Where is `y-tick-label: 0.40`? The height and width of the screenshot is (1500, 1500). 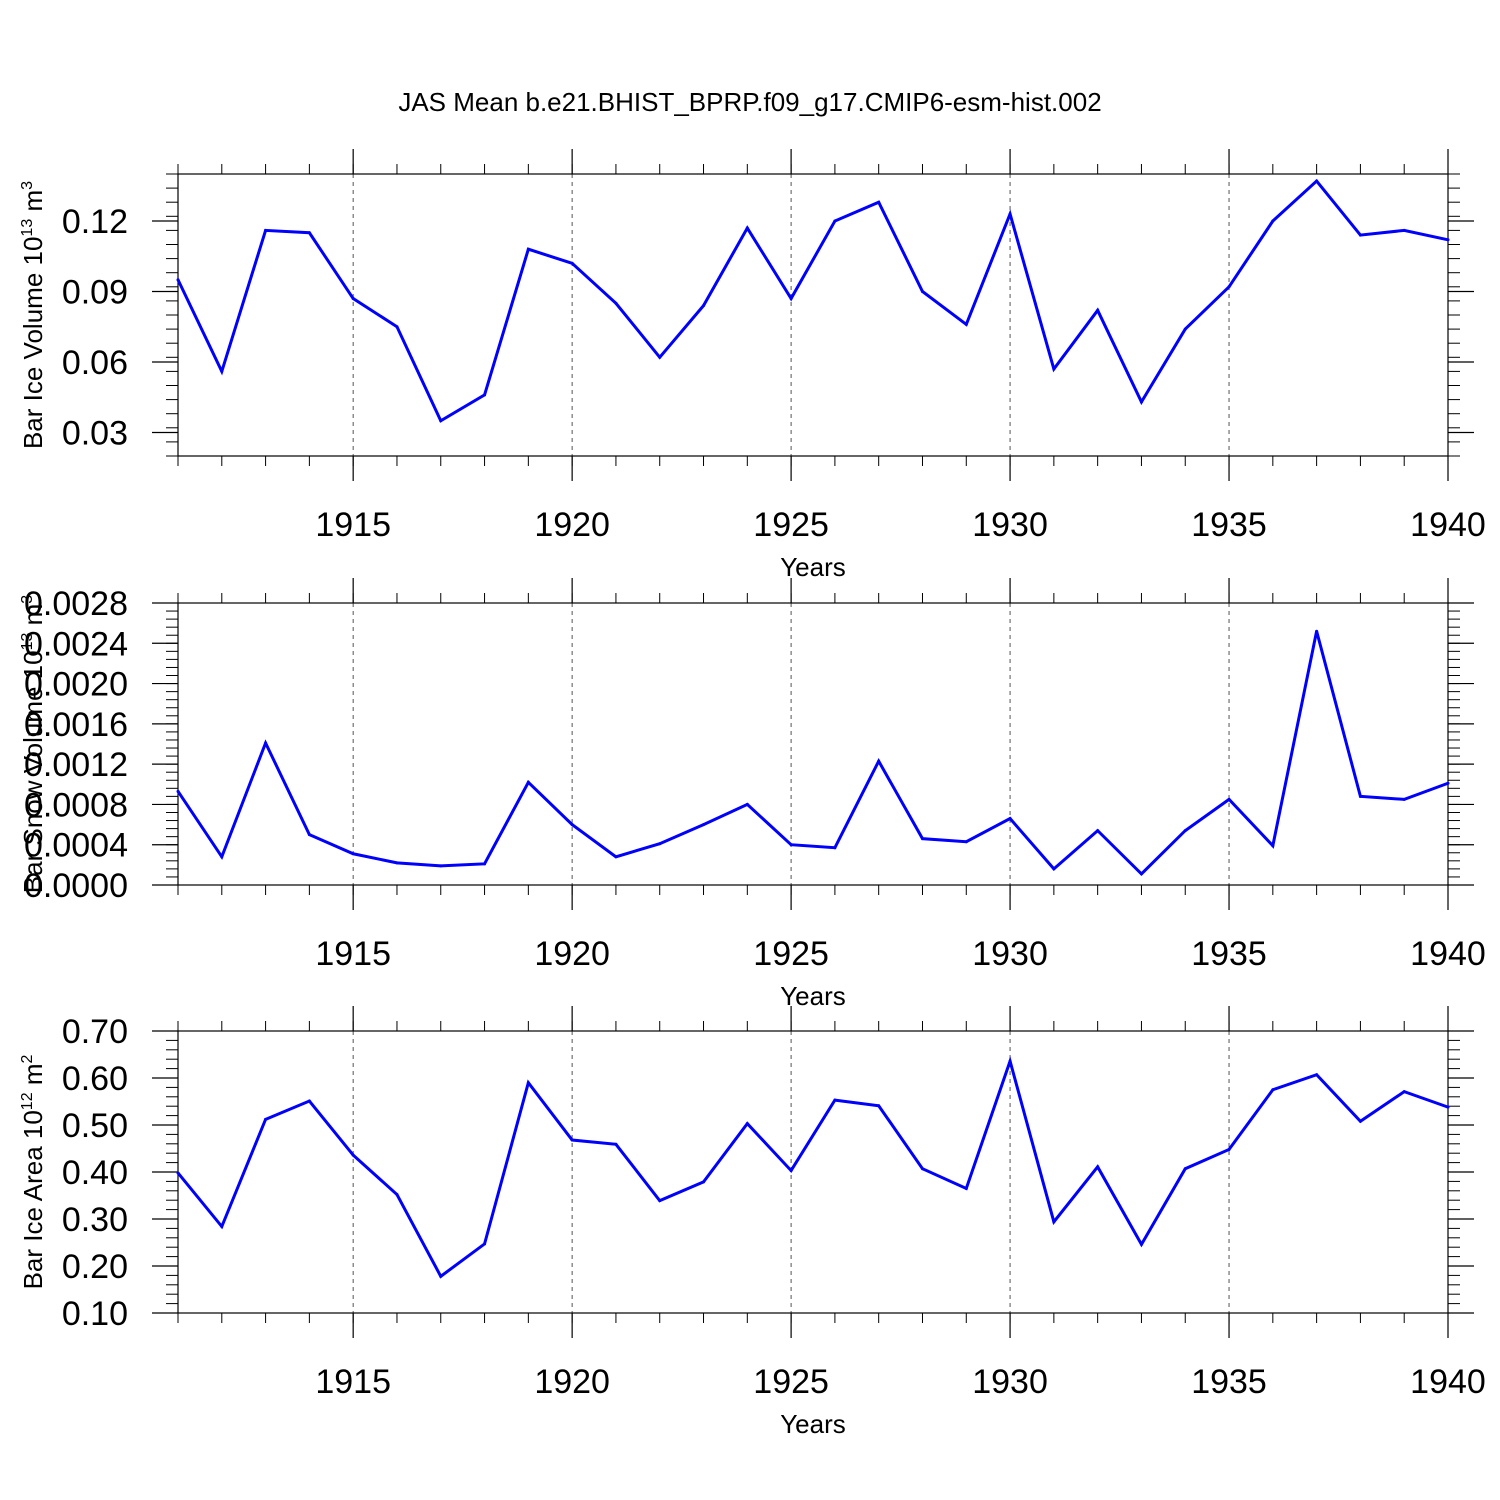 y-tick-label: 0.40 is located at coordinates (95, 1173).